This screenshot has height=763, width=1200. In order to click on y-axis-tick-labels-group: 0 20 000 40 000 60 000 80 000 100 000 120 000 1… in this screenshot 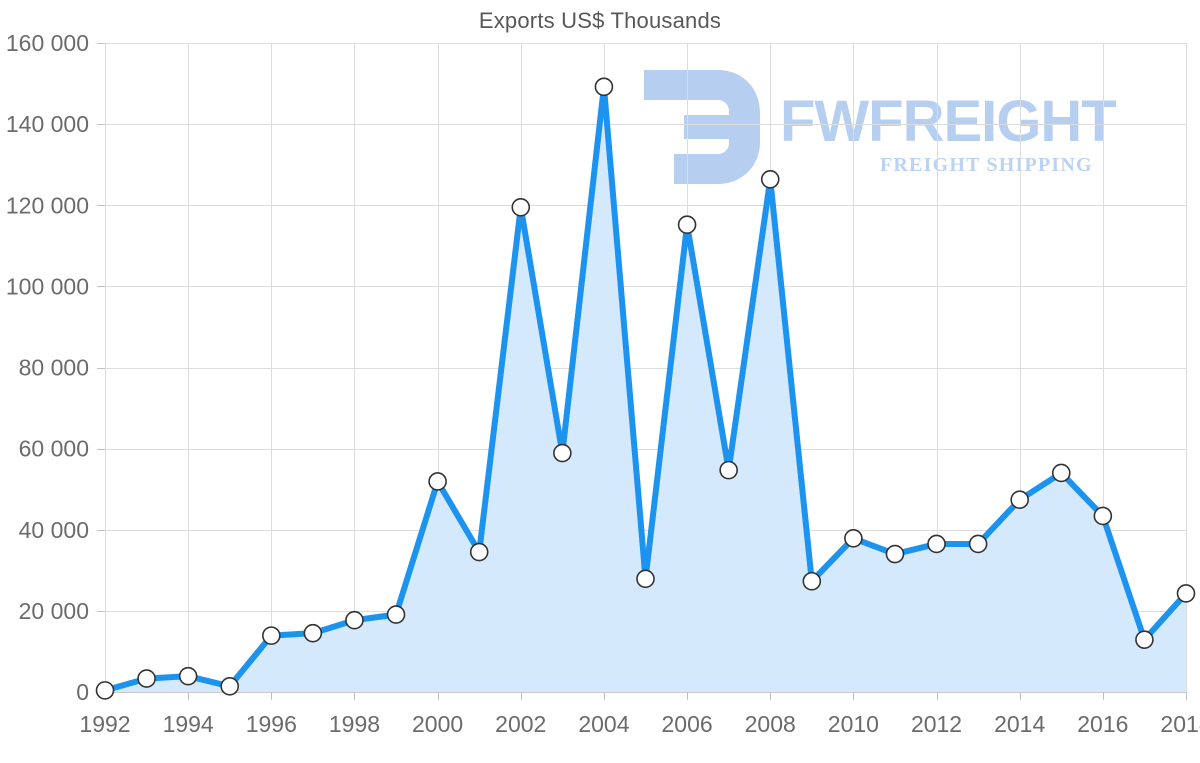, I will do `click(47, 367)`.